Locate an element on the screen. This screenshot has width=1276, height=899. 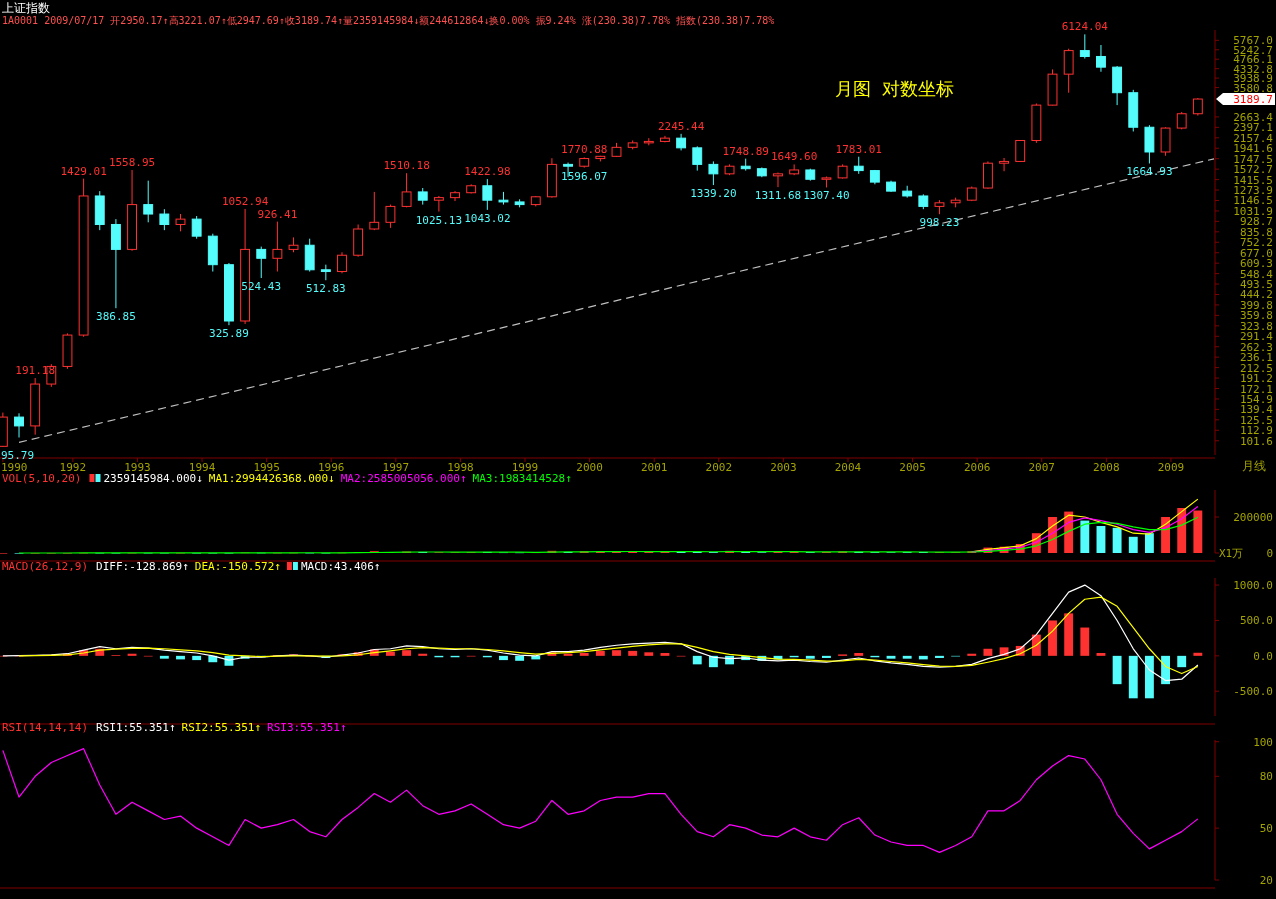
annotation: 386.85 is located at coordinates (116, 317).